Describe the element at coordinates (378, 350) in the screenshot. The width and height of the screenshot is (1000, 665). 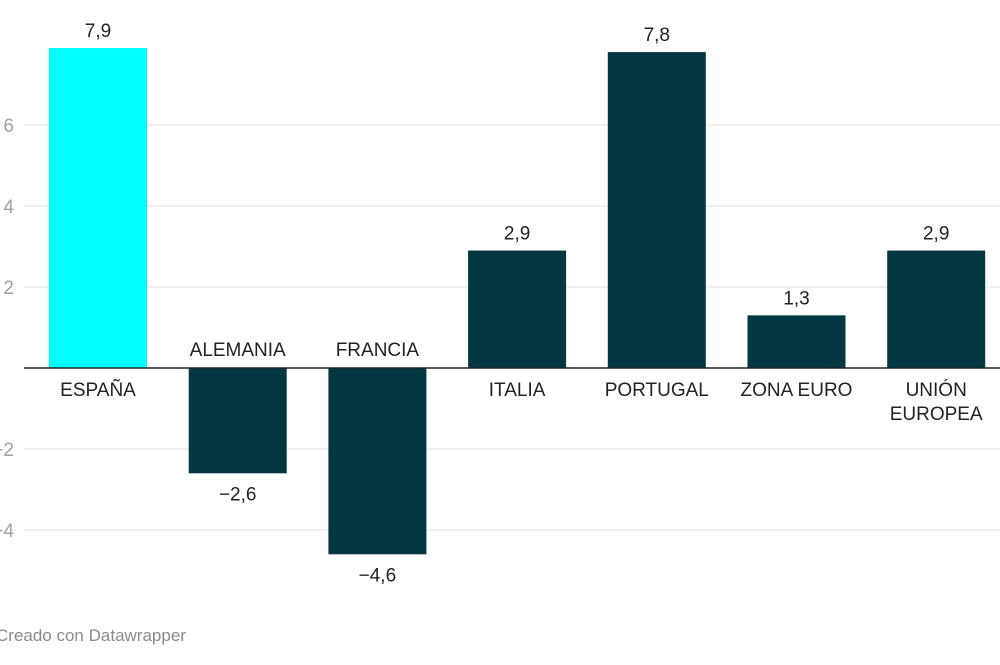
I see `category-label: FRANCIA` at that location.